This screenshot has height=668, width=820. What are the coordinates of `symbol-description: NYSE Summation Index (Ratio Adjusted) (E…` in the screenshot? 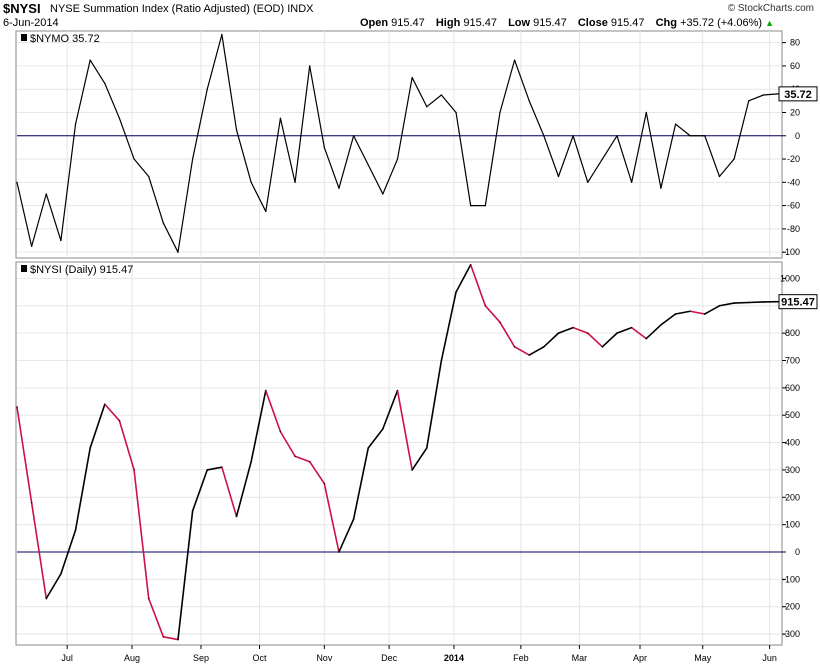 It's located at (182, 9).